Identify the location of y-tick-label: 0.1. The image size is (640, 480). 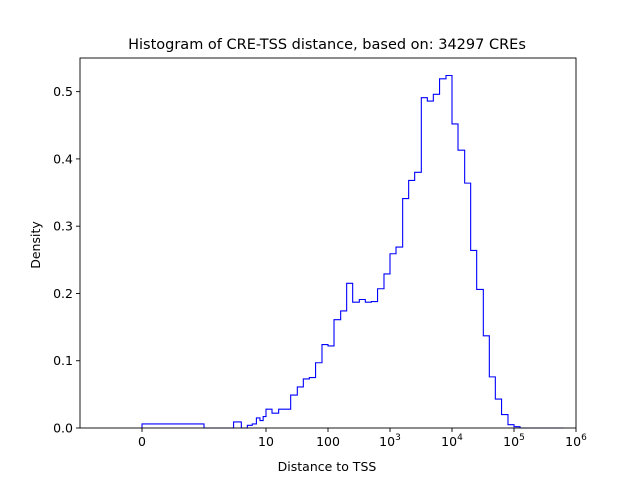
(63, 360).